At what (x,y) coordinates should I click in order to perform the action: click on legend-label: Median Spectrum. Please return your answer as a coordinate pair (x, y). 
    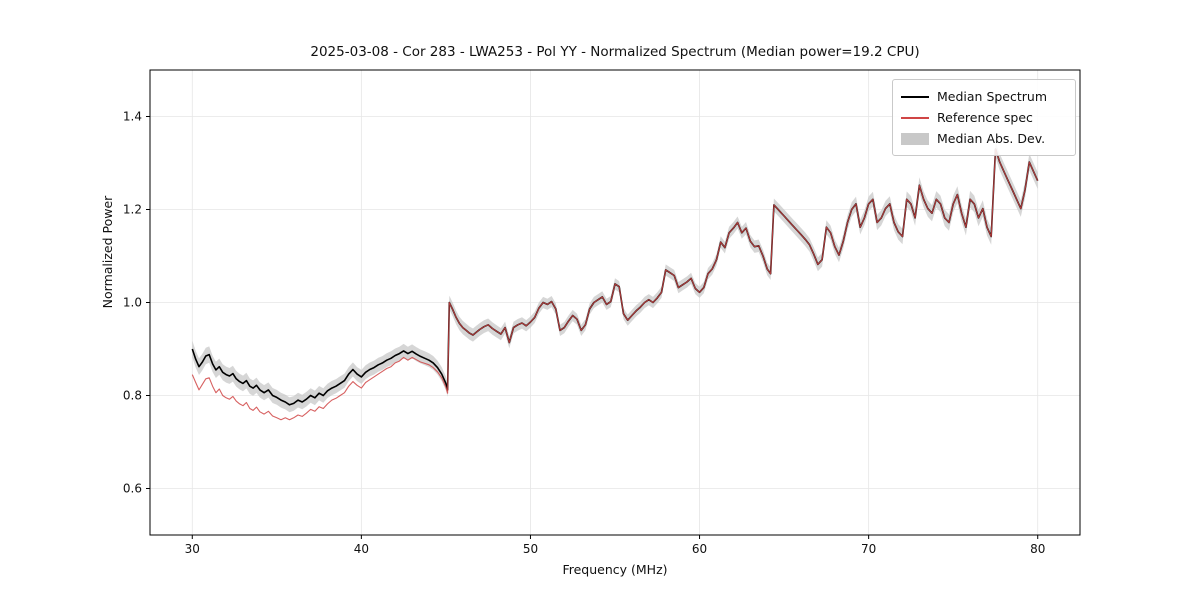
    Looking at the image, I should click on (992, 96).